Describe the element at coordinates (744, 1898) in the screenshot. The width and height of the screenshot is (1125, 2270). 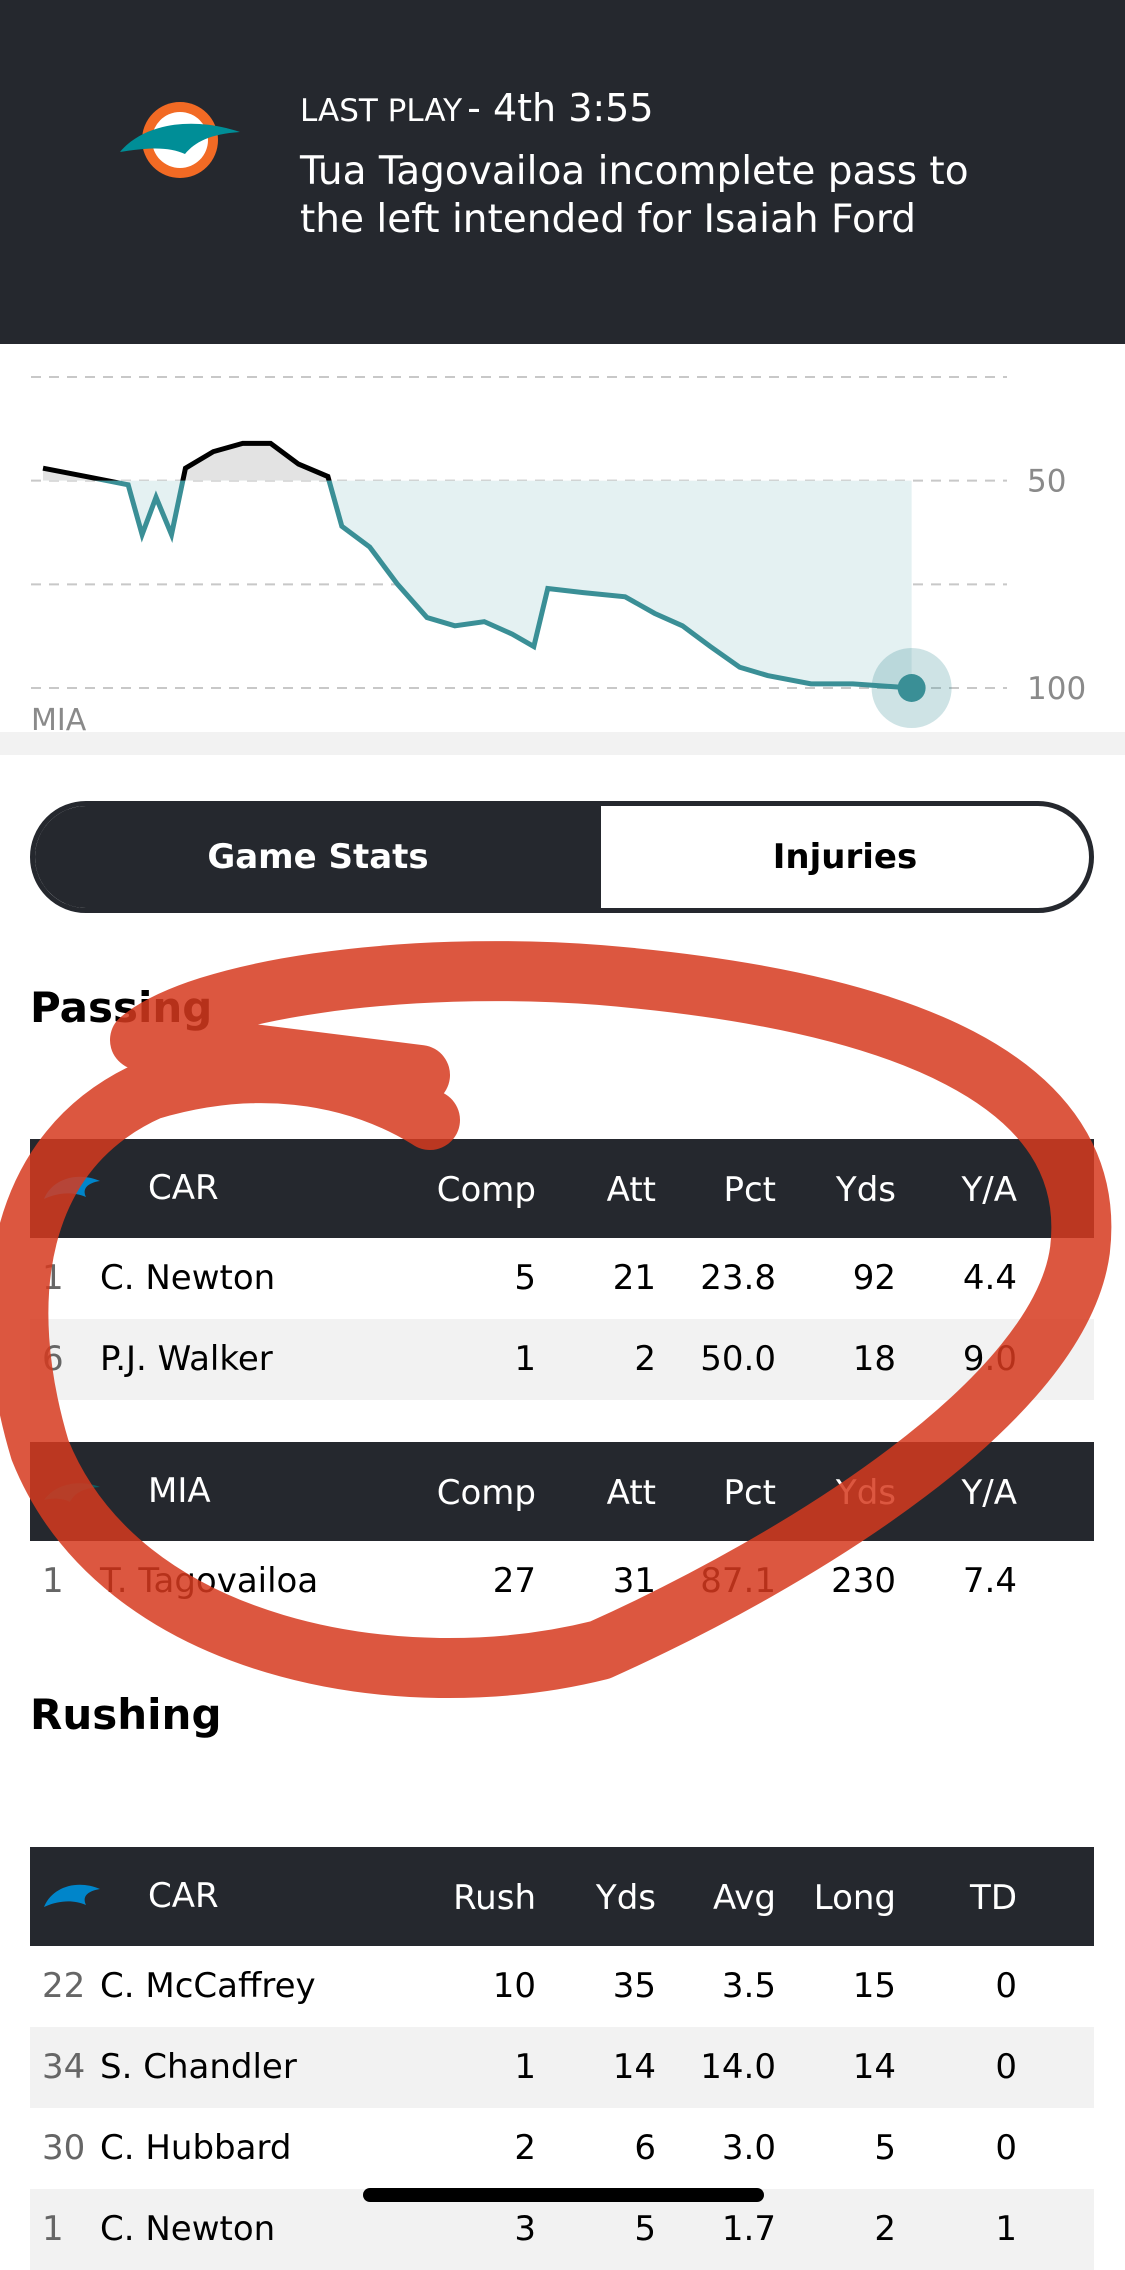
I see `column-header: Avg` at that location.